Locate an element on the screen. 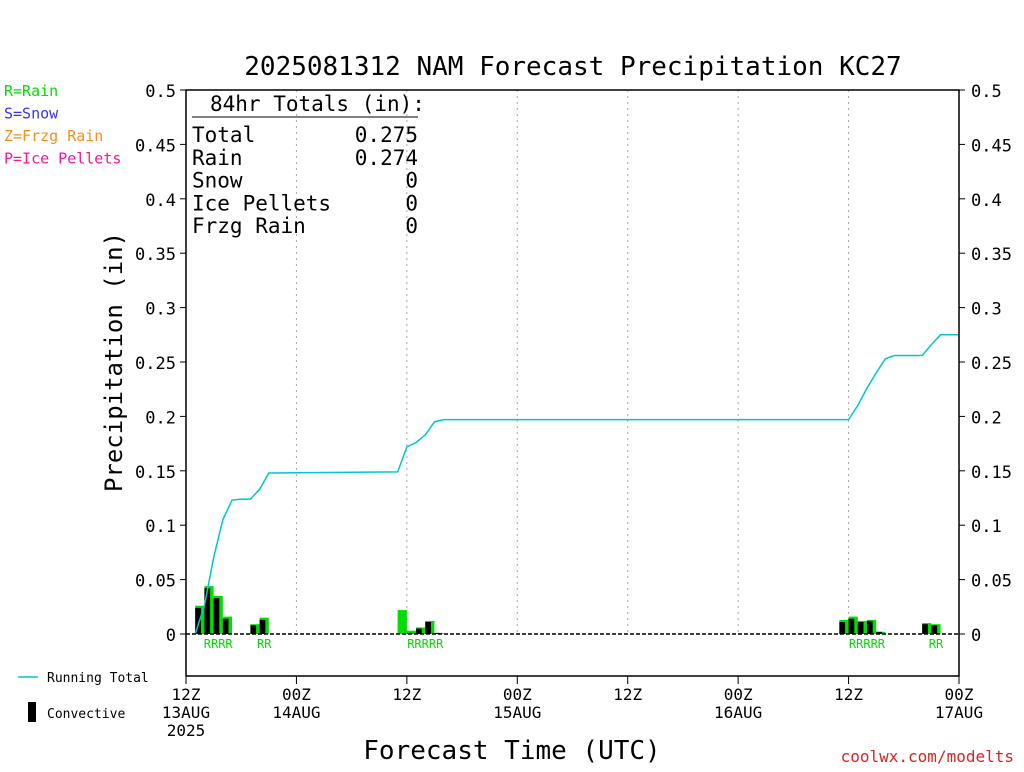 This screenshot has width=1024, height=772. totals-row-label: Rain is located at coordinates (217, 158).